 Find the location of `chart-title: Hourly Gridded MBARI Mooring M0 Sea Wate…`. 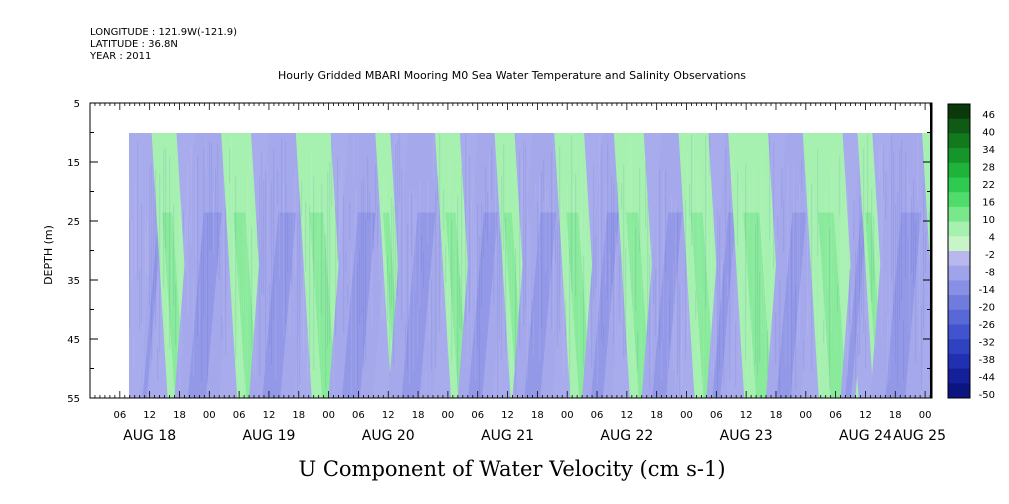

chart-title: Hourly Gridded MBARI Mooring M0 Sea Wate… is located at coordinates (512, 75).